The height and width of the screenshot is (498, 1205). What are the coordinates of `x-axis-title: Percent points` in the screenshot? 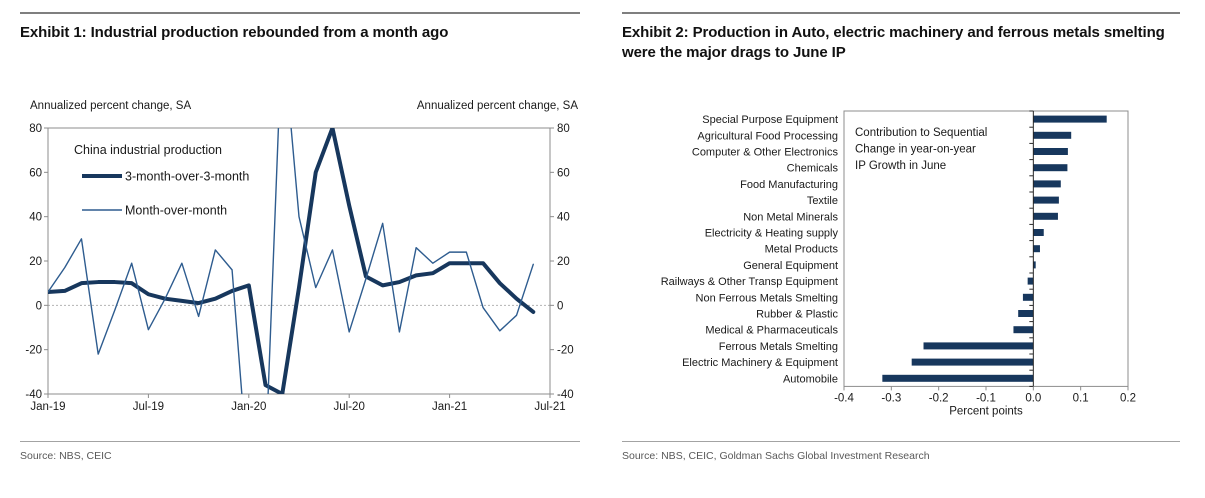 It's located at (986, 411).